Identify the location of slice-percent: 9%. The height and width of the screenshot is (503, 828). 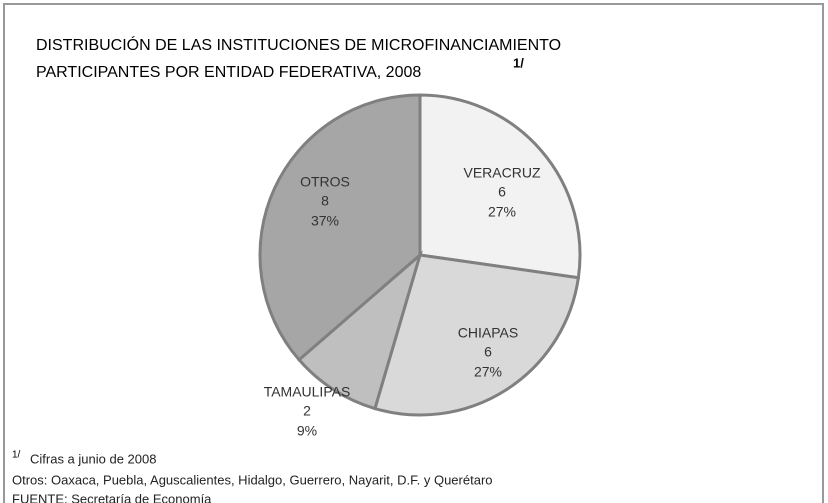
(307, 431).